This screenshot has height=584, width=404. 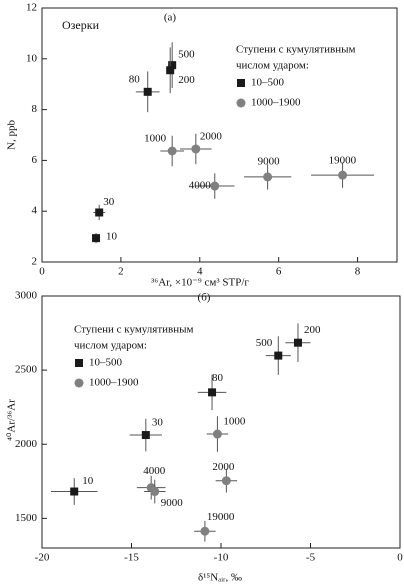 I want to click on y-tick-label: 2, so click(x=35, y=262).